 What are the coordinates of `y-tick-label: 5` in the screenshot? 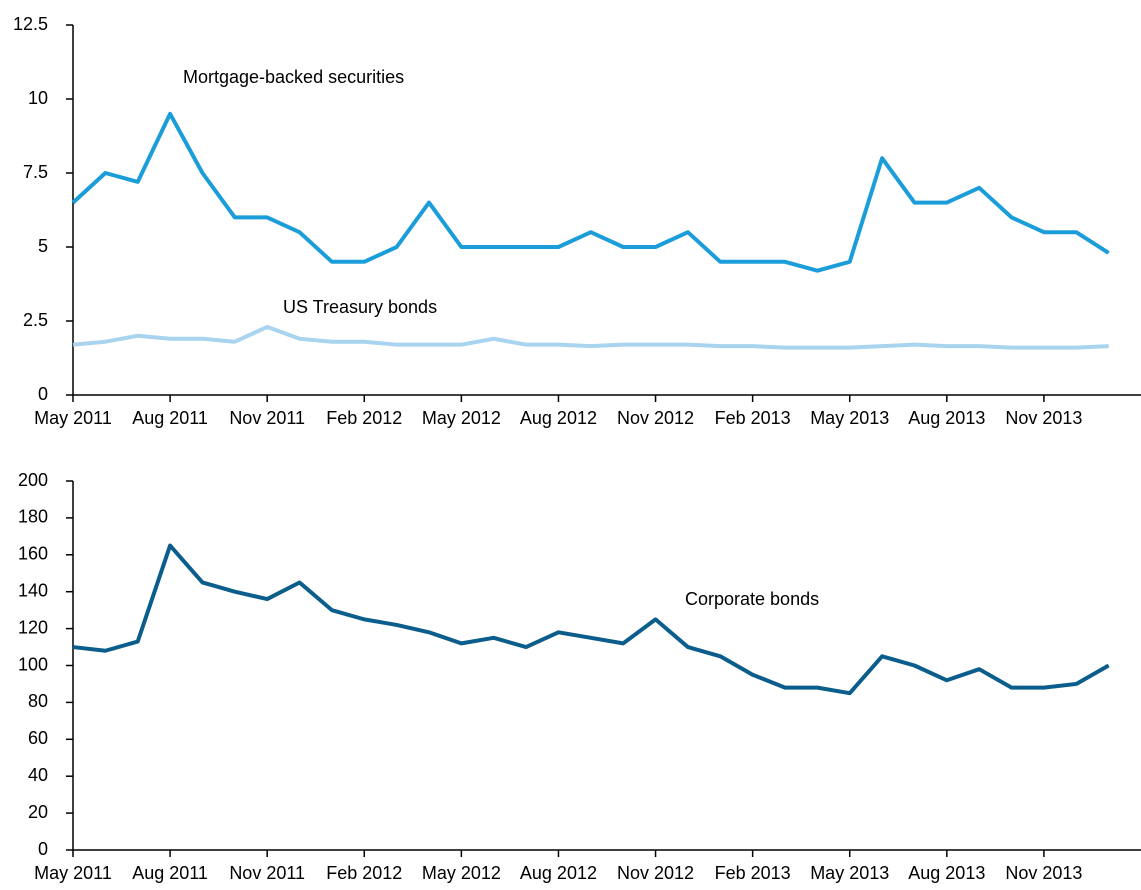 It's located at (43, 246).